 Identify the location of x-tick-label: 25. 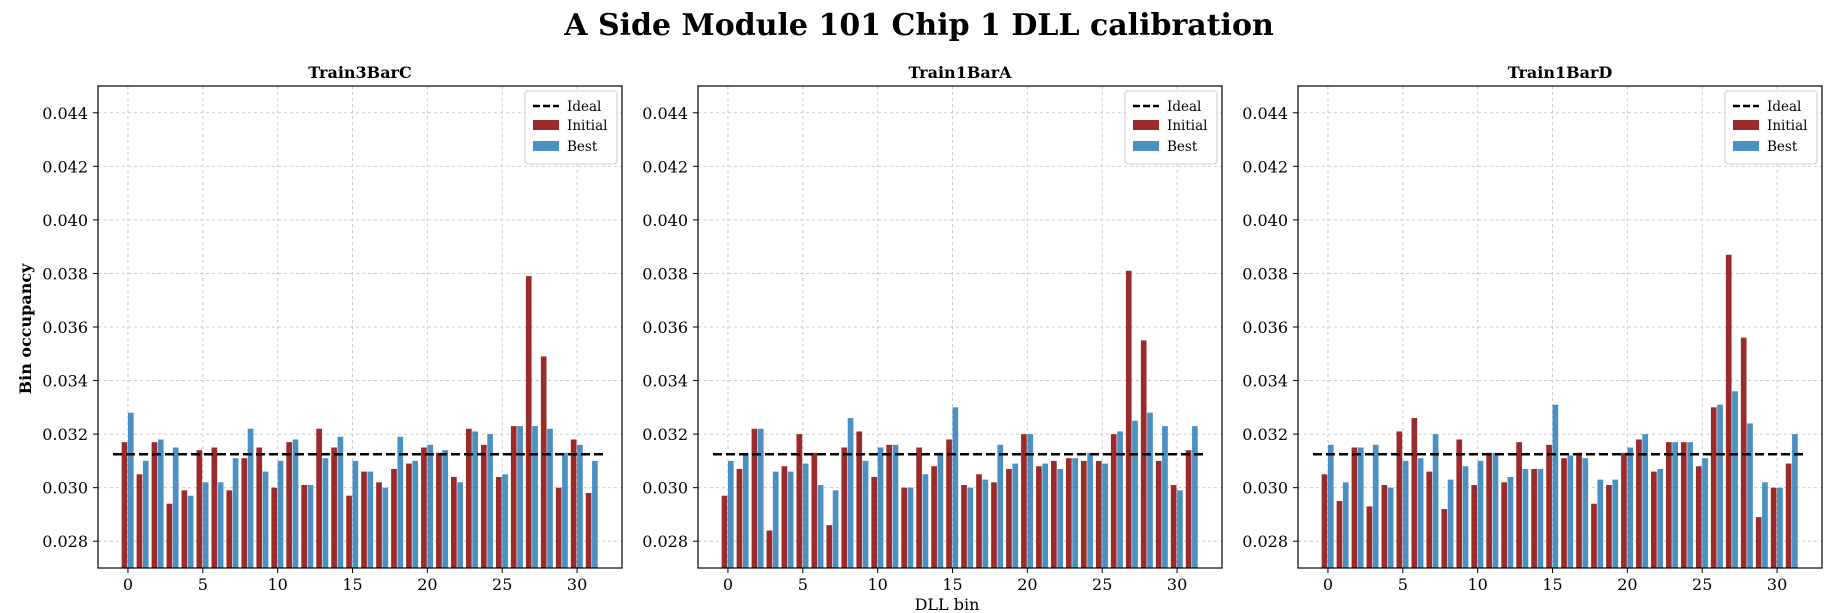
(502, 584).